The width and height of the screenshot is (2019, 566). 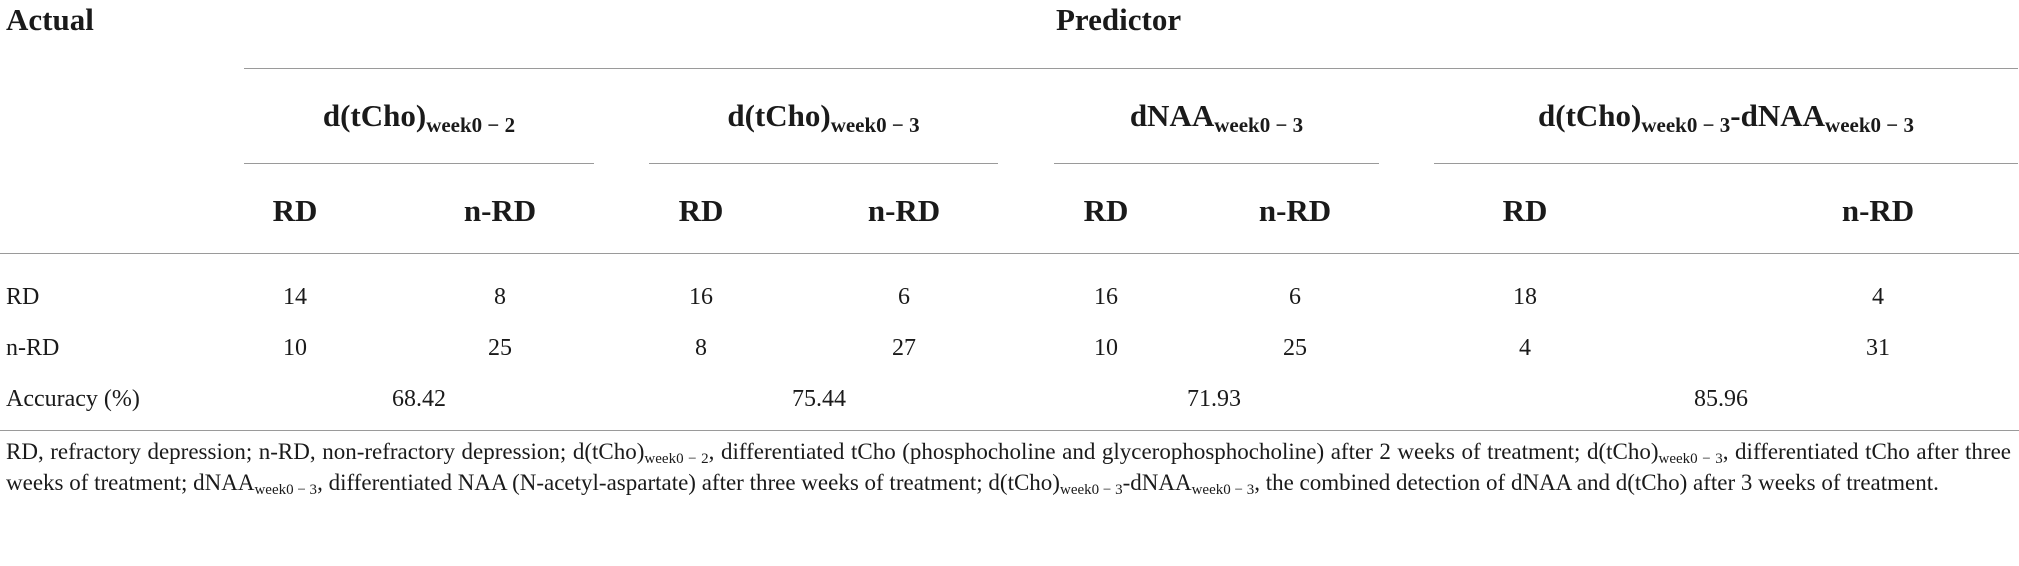 What do you see at coordinates (1525, 297) in the screenshot?
I see `table-cell: 18` at bounding box center [1525, 297].